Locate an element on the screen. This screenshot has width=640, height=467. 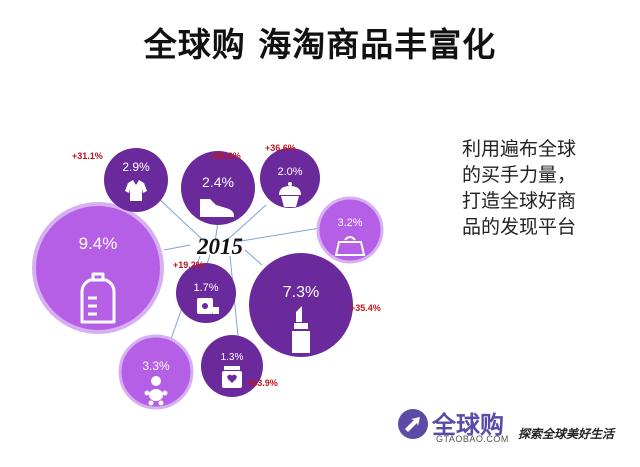
connector-shoes is located at coordinates (216, 232).